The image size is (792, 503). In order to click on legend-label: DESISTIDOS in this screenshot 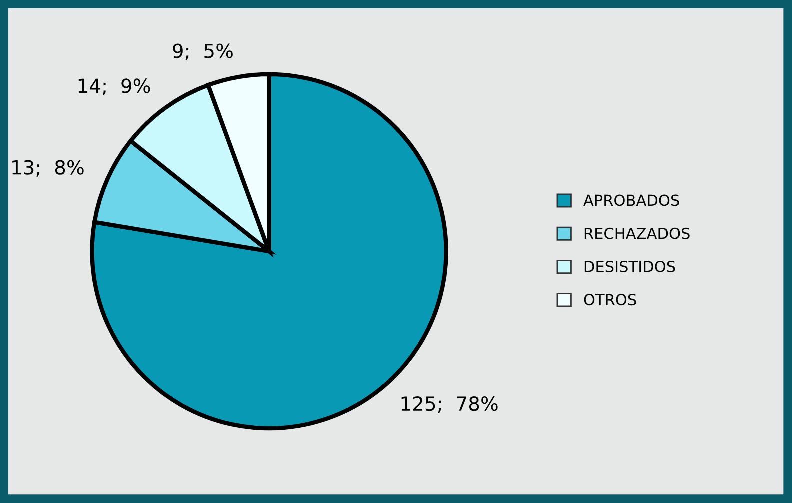, I will do `click(630, 266)`.